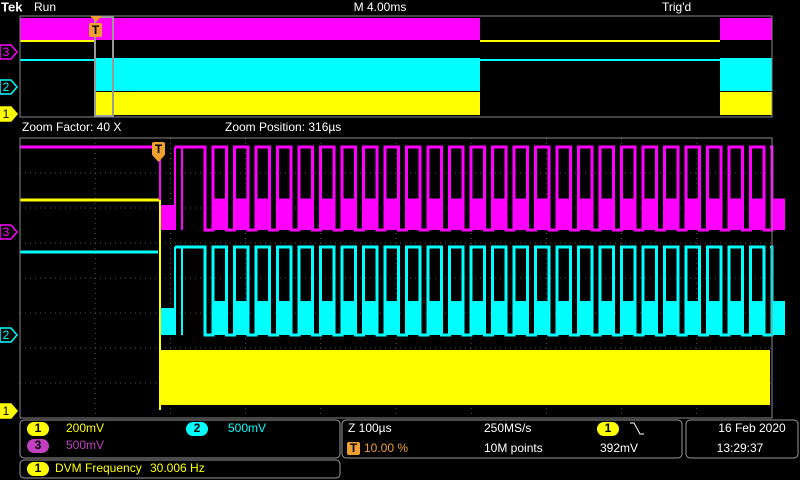 The height and width of the screenshot is (480, 800). Describe the element at coordinates (104, 66) in the screenshot. I see `zoom-window` at that location.